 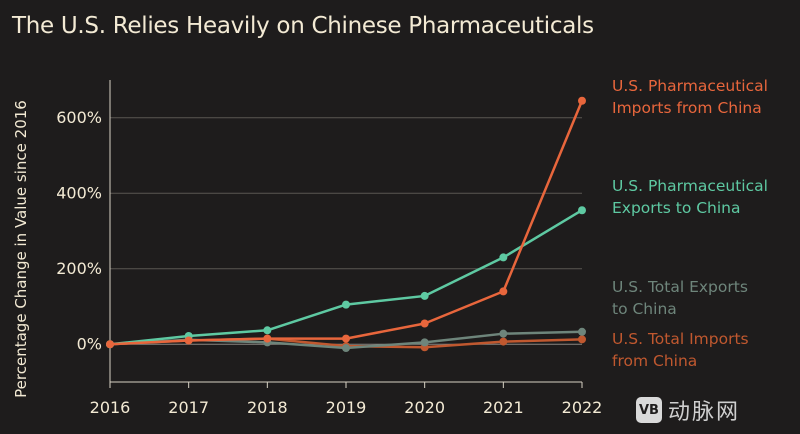 What do you see at coordinates (704, 350) in the screenshot?
I see `legend-imports-total: U.S. Total Imports from China` at bounding box center [704, 350].